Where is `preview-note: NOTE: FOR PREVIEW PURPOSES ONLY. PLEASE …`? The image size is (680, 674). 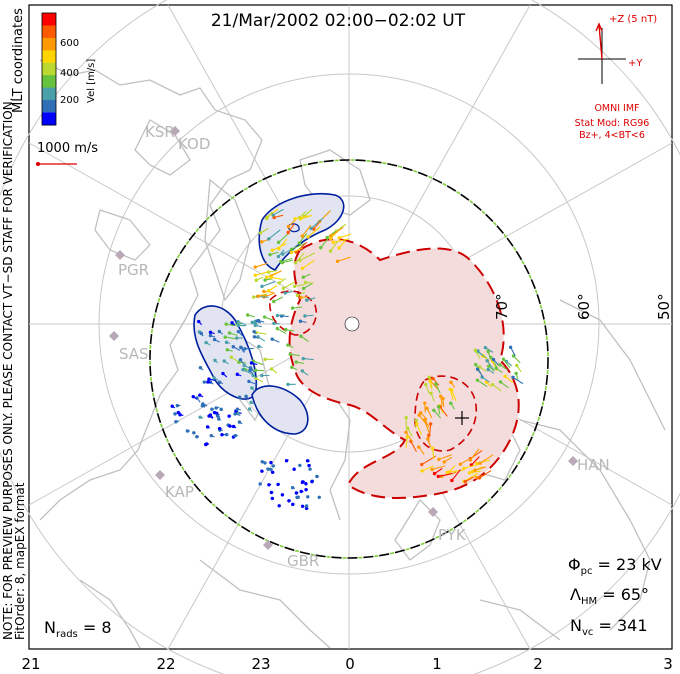
preview-note: NOTE: FOR PREVIEW PURPOSES ONLY. PLEASE … is located at coordinates (8, 369).